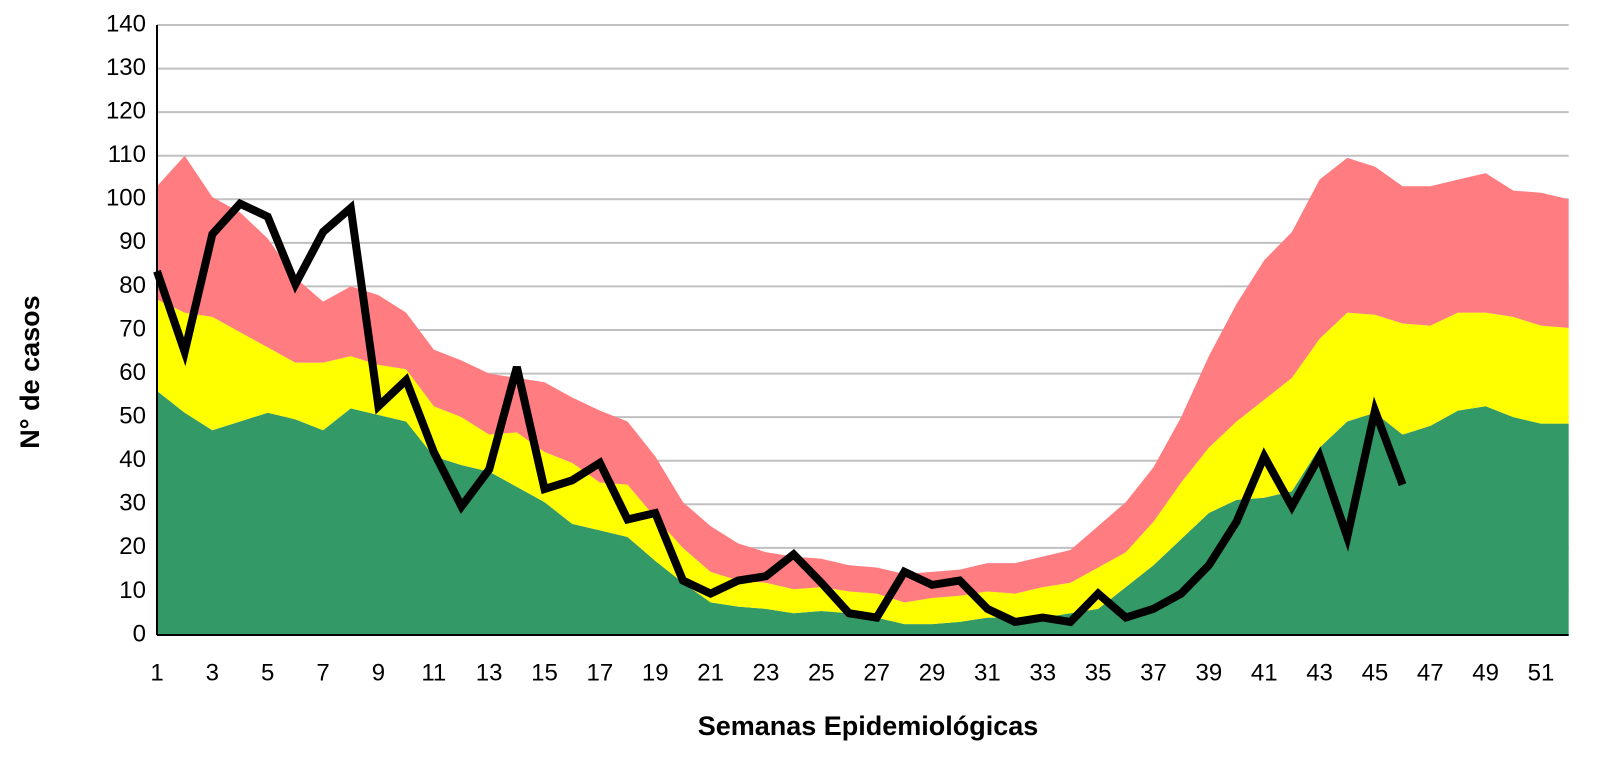 Image resolution: width=1608 pixels, height=761 pixels. I want to click on x-tick-label: 51, so click(1541, 672).